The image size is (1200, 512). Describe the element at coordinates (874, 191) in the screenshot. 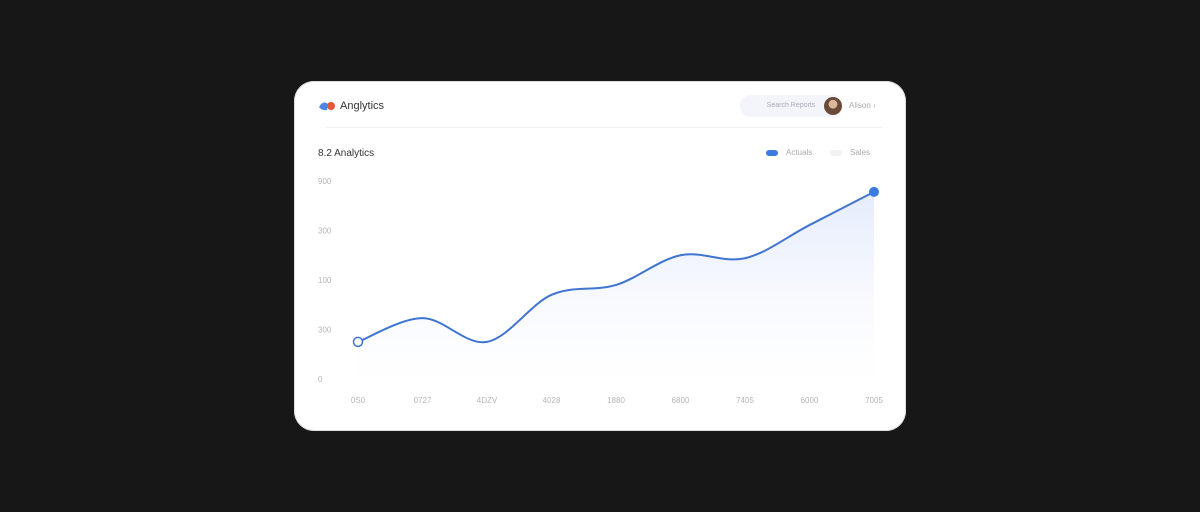

I see `data-point-end` at that location.